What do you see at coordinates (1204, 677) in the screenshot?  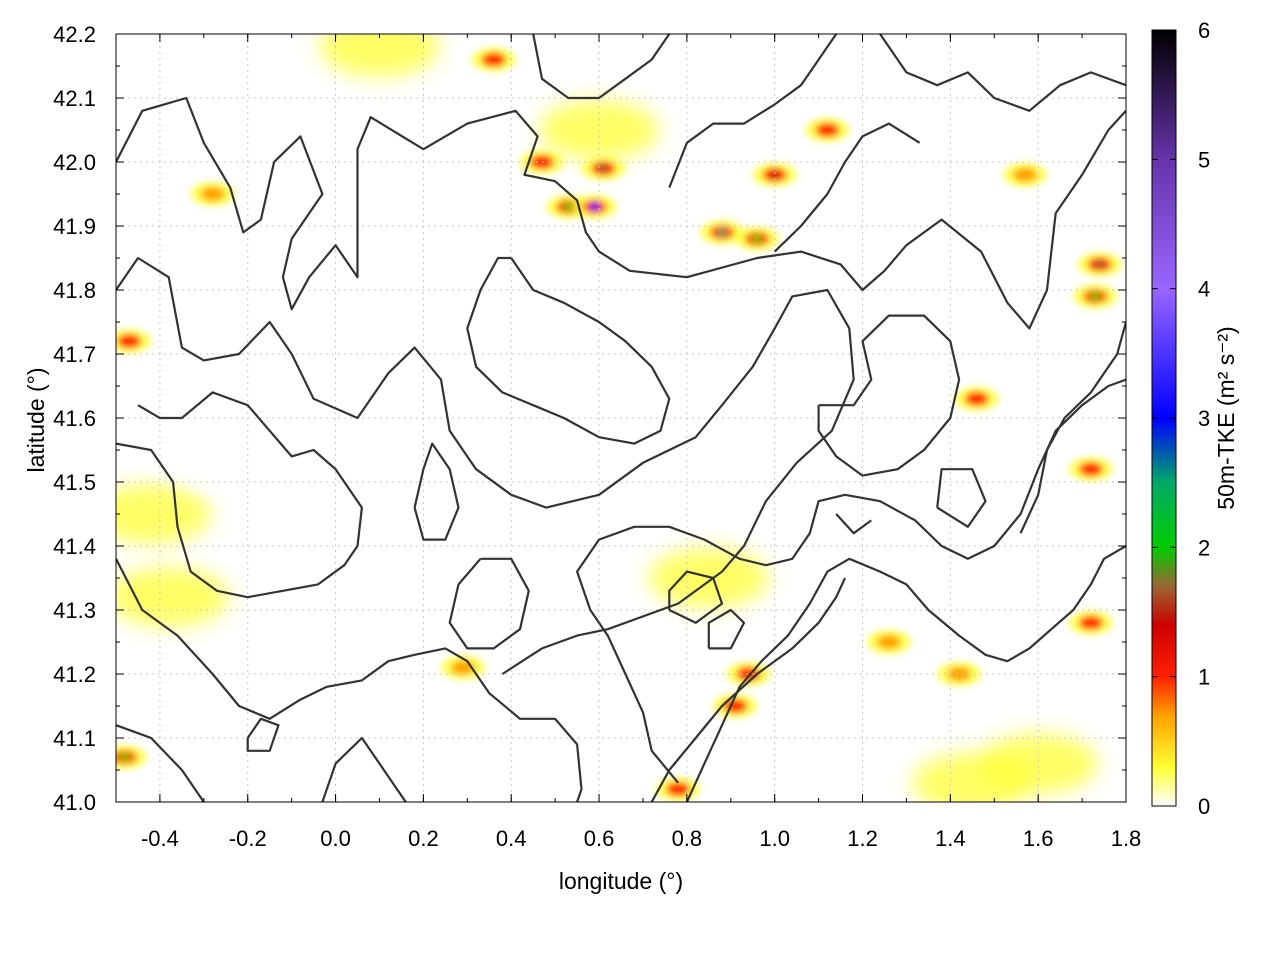 I see `colorbar-tick-label: 1` at bounding box center [1204, 677].